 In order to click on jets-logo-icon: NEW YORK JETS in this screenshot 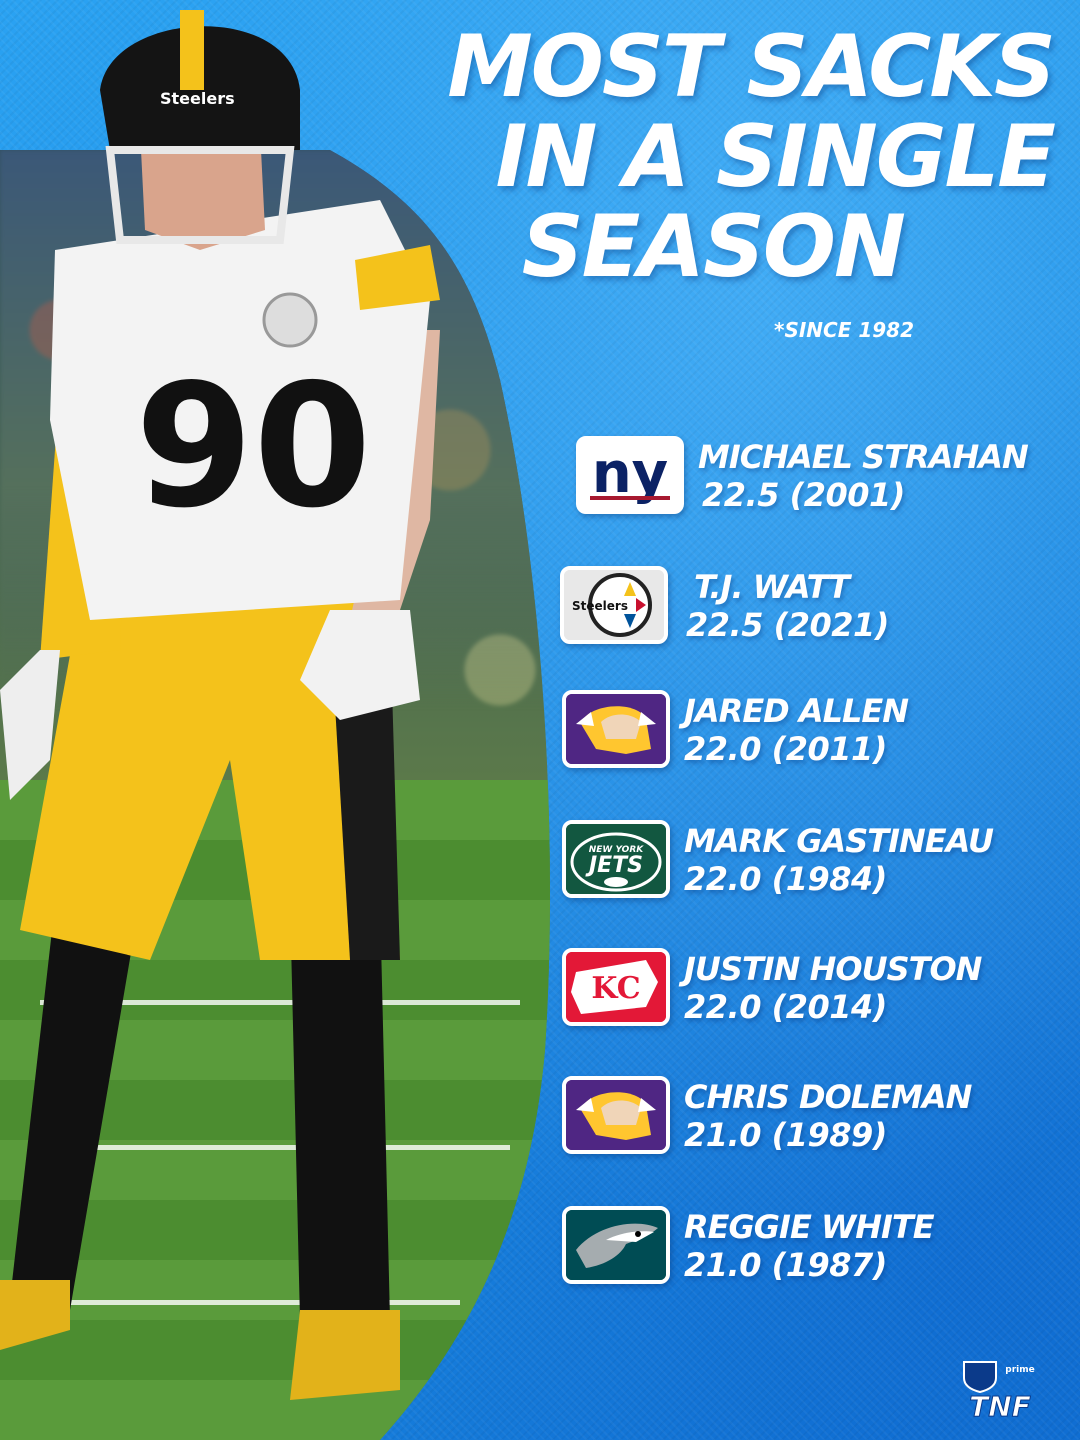, I will do `click(616, 859)`.